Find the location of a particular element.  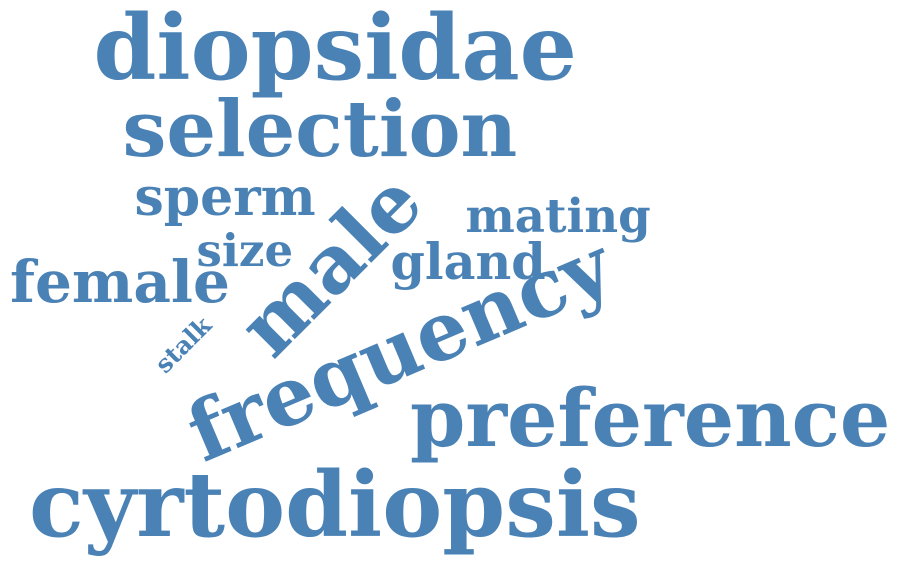

word-female: female is located at coordinates (120, 281).